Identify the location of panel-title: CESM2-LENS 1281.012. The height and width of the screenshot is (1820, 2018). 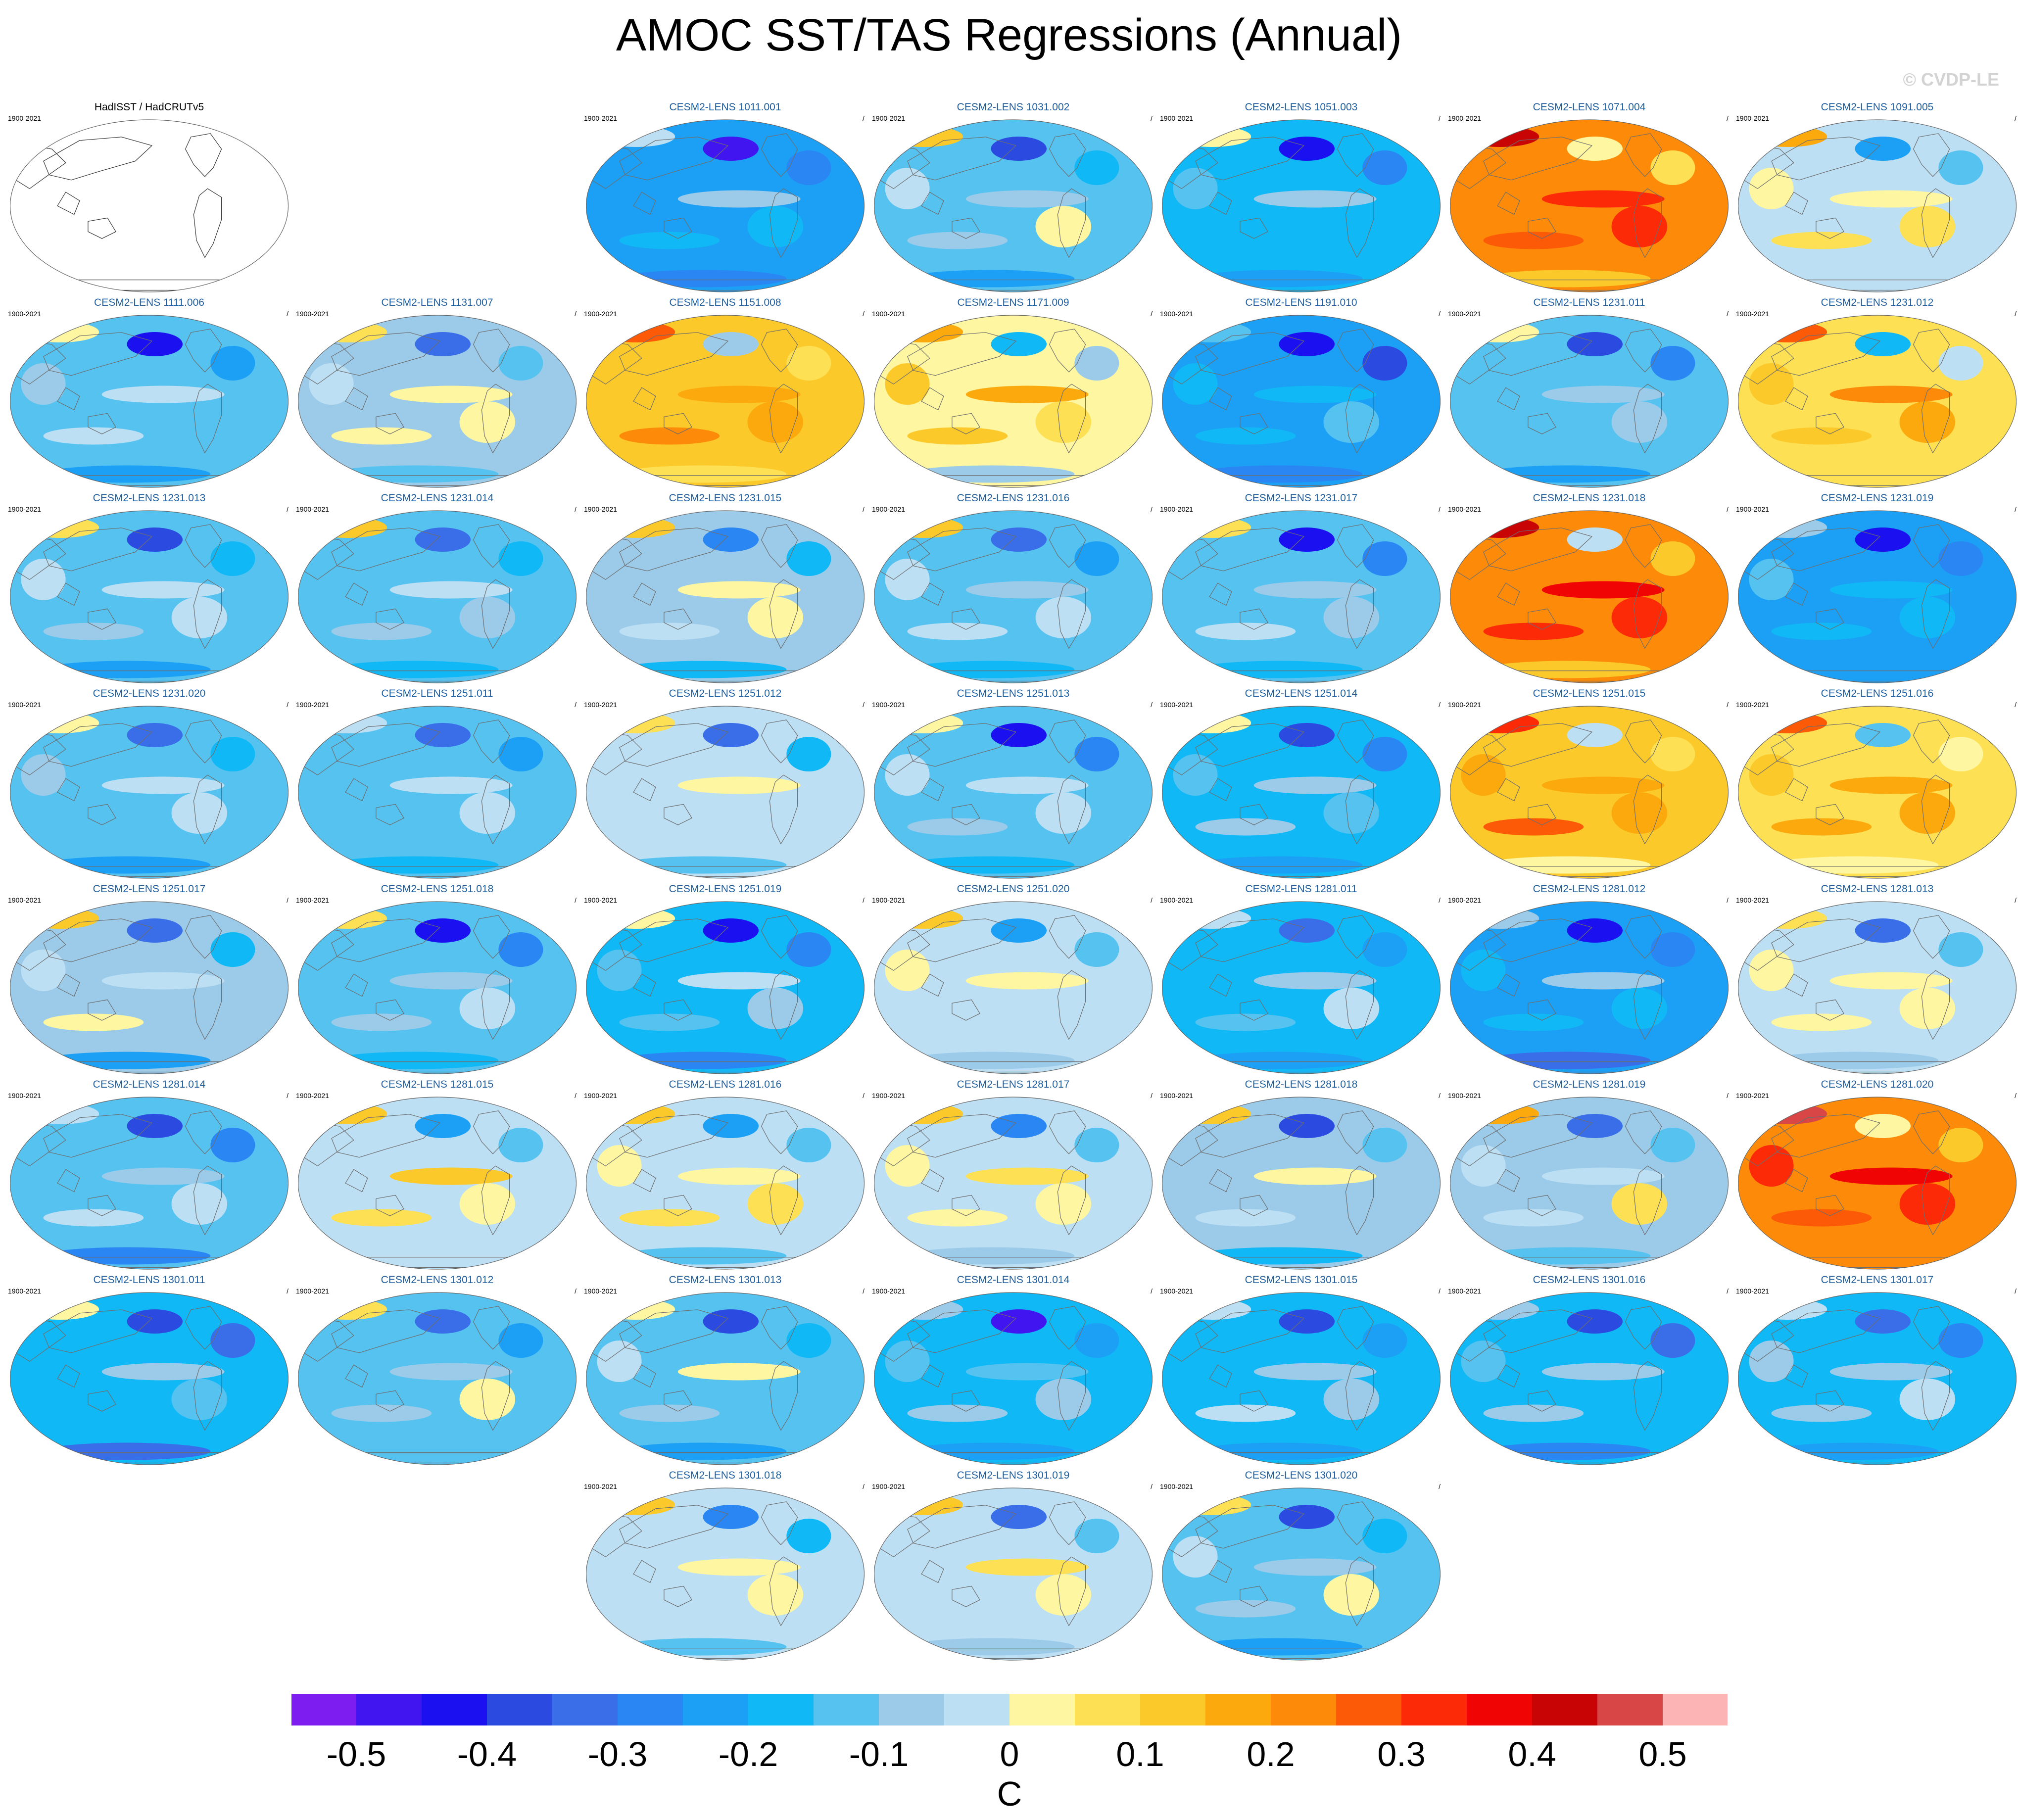
(1589, 889).